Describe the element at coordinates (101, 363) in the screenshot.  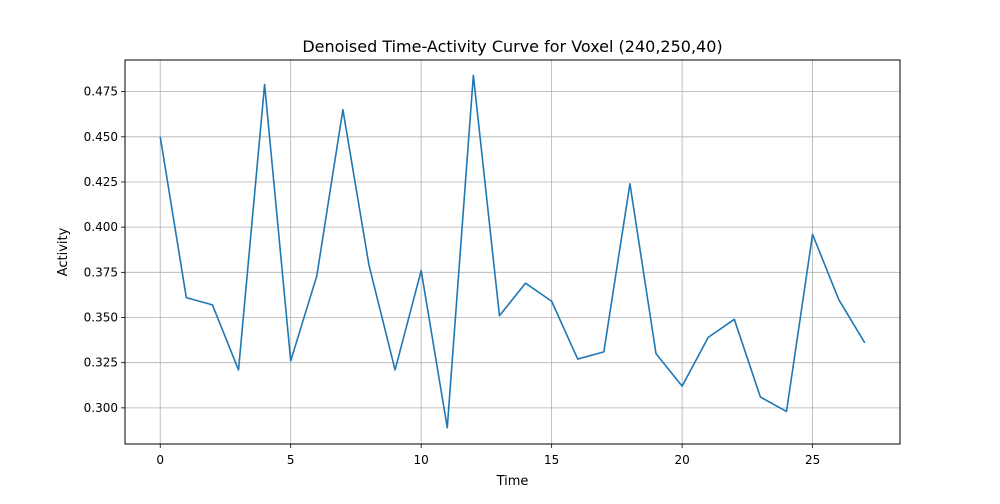
I see `y-tick-label: 0.325` at that location.